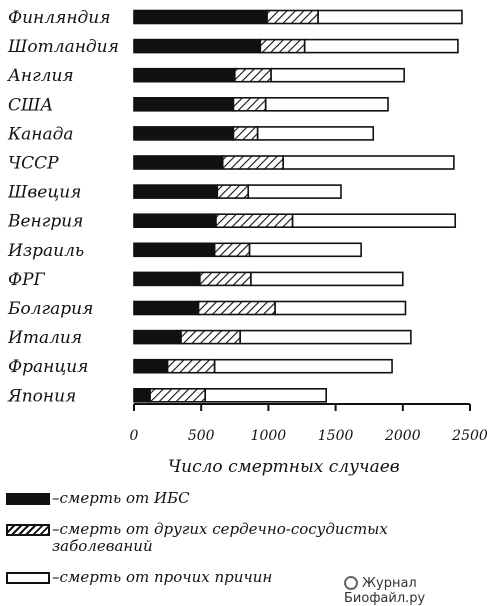 The width and height of the screenshot is (502, 606). What do you see at coordinates (59, 18) in the screenshot?
I see `category-label: Финляндия` at bounding box center [59, 18].